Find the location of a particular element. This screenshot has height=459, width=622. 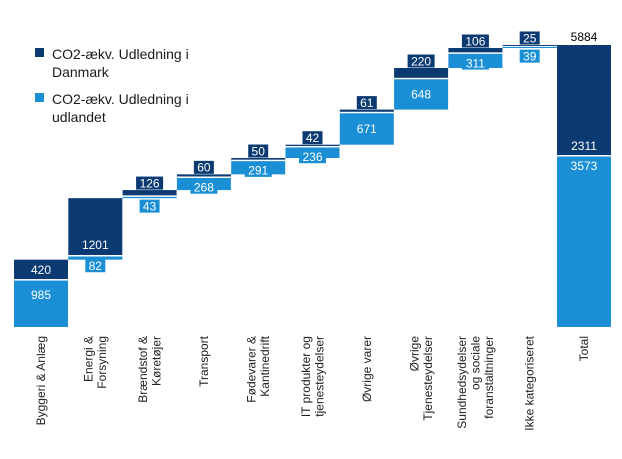

category-label-9: Ikke kategoriseret is located at coordinates (530, 382).